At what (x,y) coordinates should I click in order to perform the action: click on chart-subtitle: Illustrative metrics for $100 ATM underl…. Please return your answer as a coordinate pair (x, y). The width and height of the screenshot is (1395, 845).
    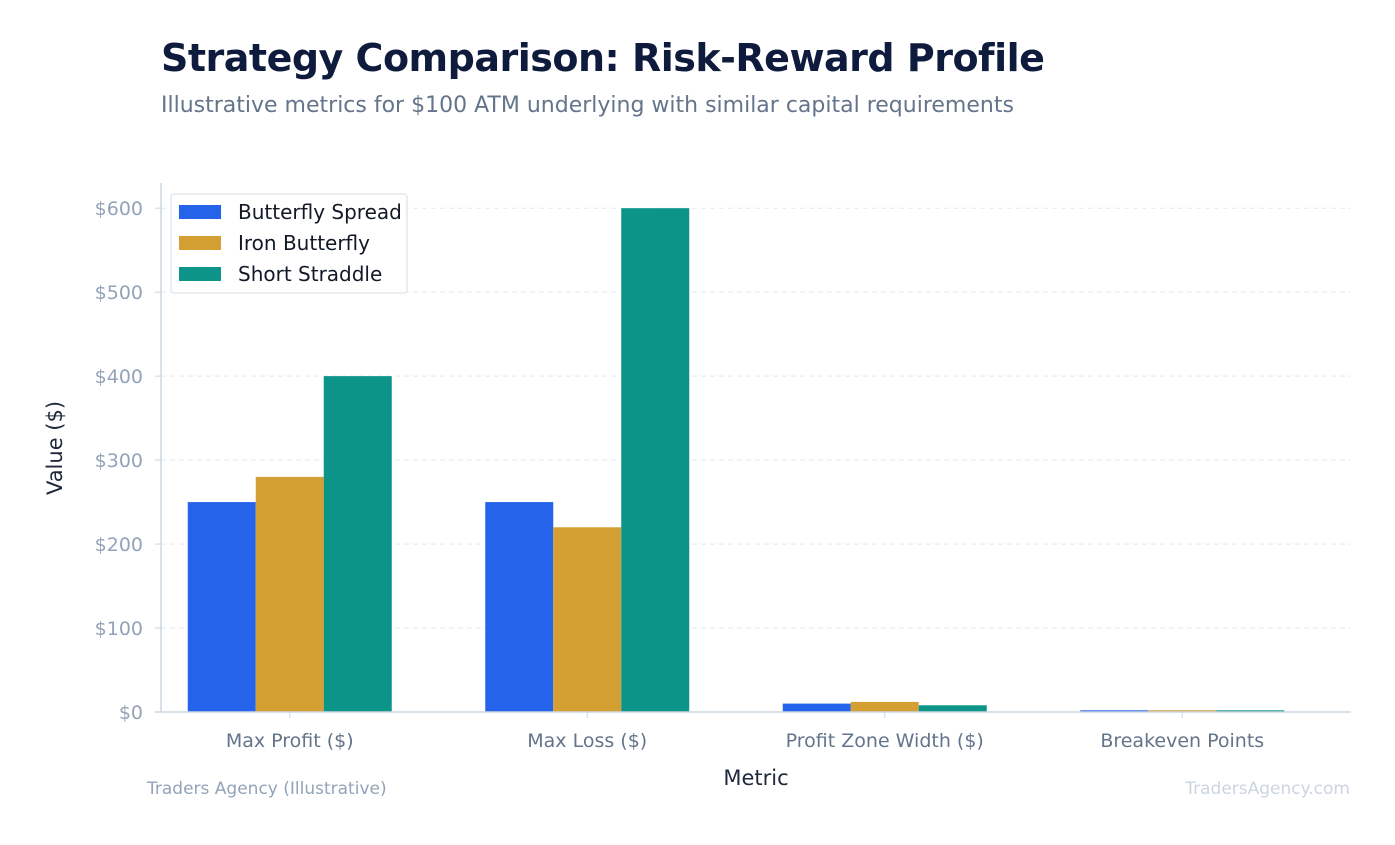
    Looking at the image, I should click on (587, 105).